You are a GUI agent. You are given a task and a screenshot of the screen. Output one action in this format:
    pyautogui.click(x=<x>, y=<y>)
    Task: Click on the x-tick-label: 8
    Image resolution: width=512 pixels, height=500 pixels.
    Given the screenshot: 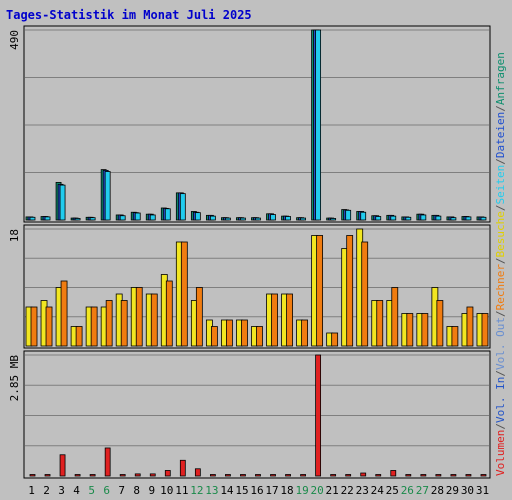 What is the action you would take?
    pyautogui.click(x=136, y=490)
    